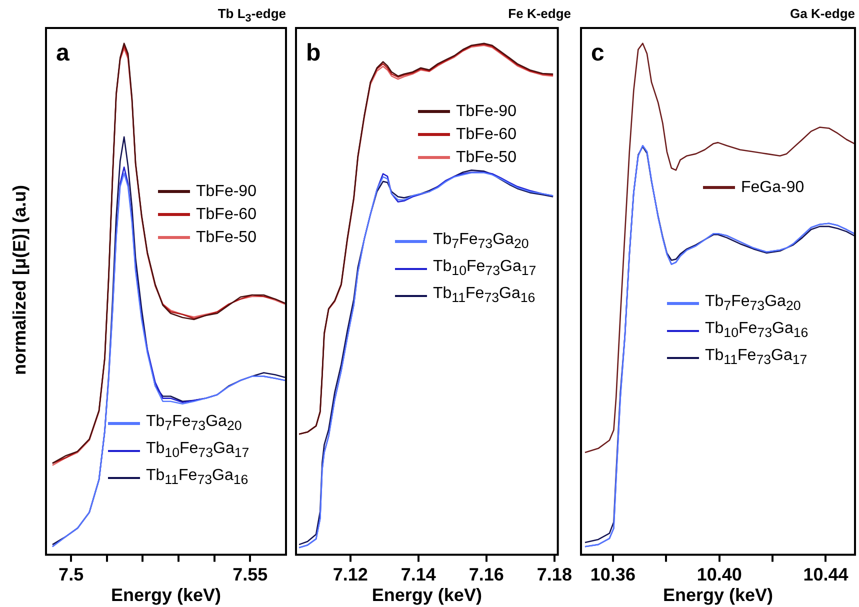 This screenshot has height=607, width=859. What do you see at coordinates (539, 13) in the screenshot?
I see `chart-title: Fe K-edge` at bounding box center [539, 13].